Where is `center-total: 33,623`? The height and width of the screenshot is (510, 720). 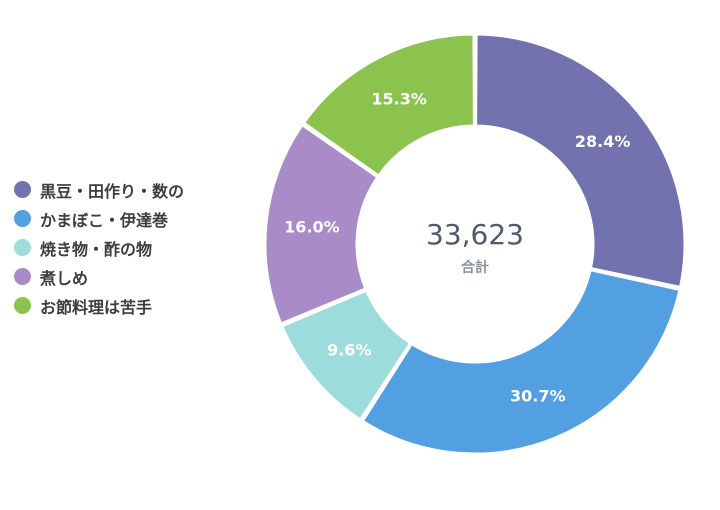 center-total: 33,623 is located at coordinates (475, 234).